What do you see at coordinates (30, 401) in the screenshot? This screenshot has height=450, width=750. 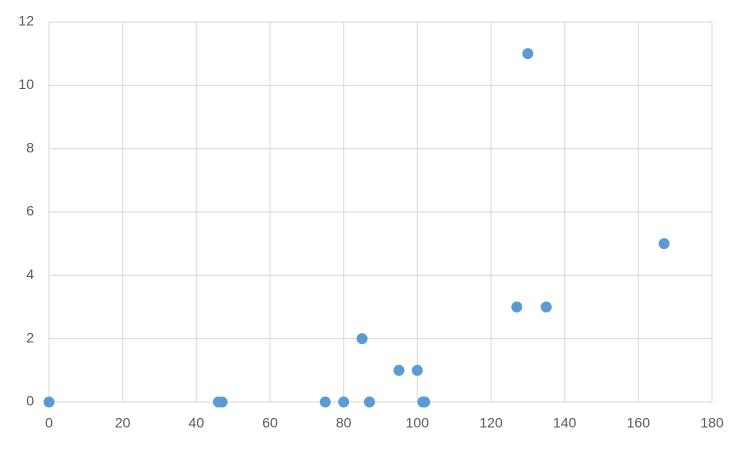 I see `y-tick-label: 0` at bounding box center [30, 401].